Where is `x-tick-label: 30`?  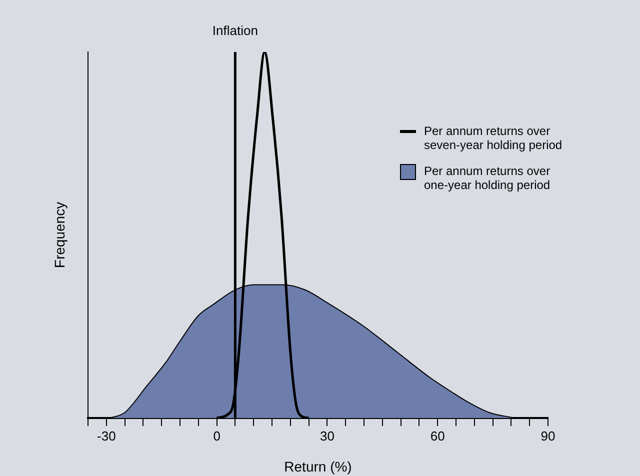 x-tick-label: 30 is located at coordinates (327, 436).